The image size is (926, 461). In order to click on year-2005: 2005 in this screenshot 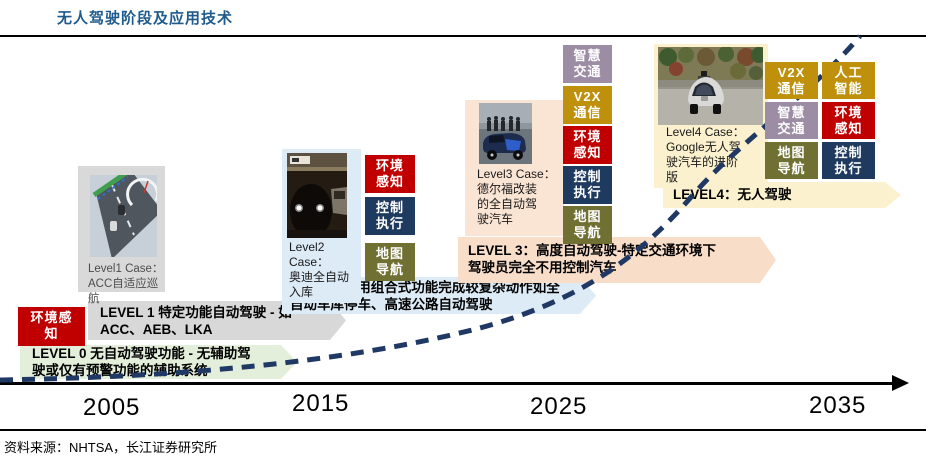, I will do `click(112, 407)`.